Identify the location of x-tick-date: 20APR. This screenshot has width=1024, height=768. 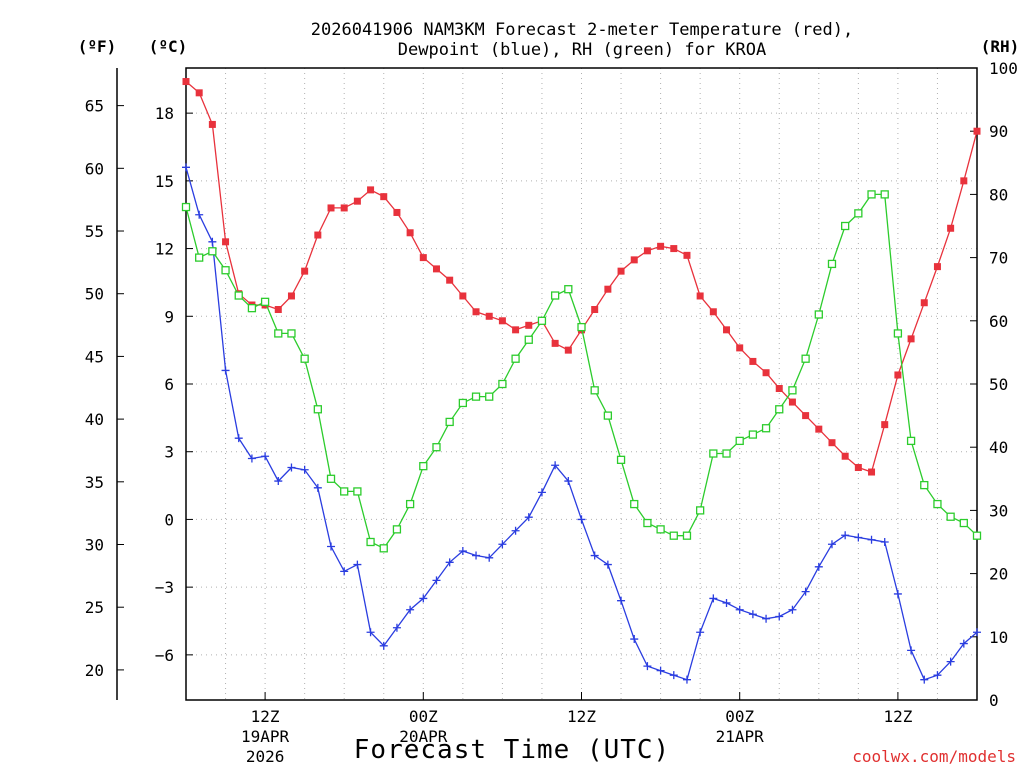
(423, 736).